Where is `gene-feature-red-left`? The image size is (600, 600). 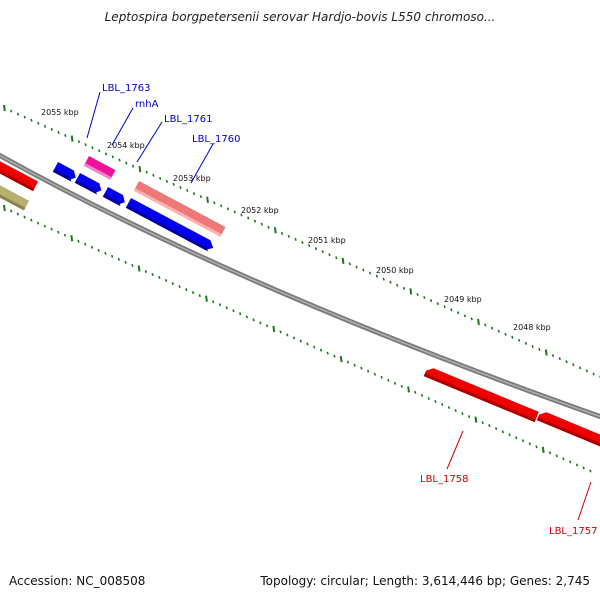
gene-feature-red-left is located at coordinates (19, 175).